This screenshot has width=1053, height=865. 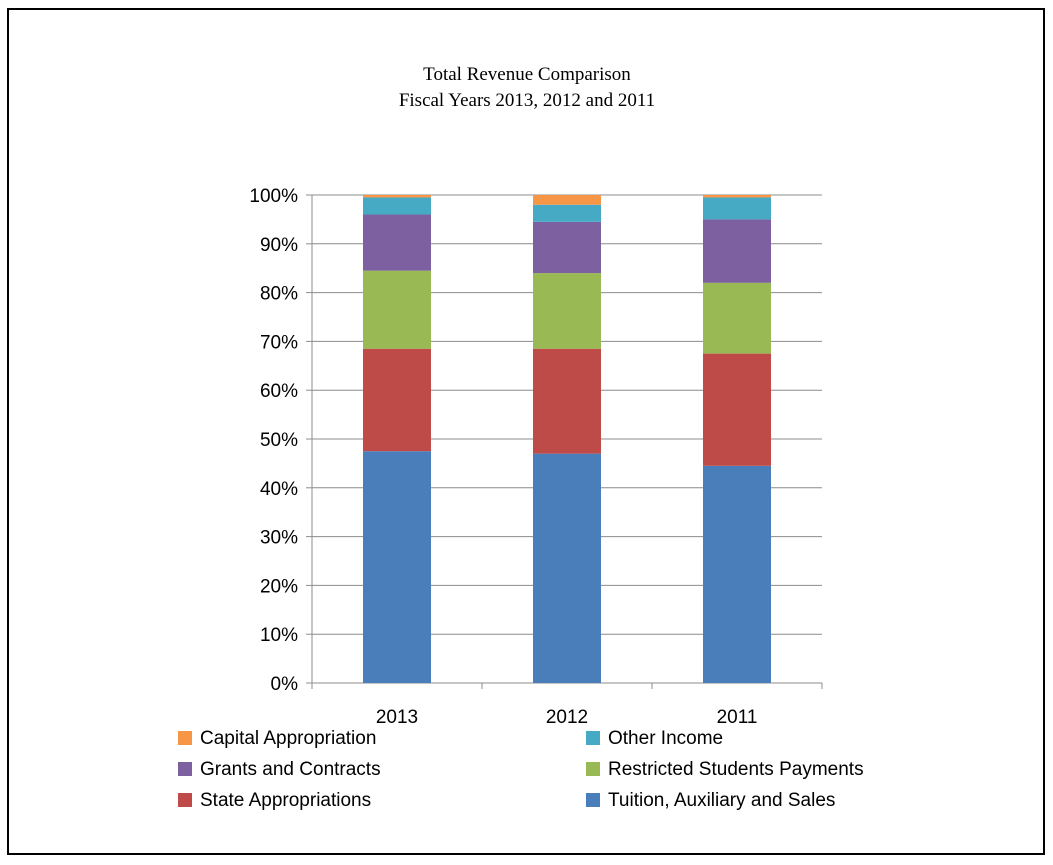 I want to click on bar-segment-capital-appropriation-2013, so click(x=397, y=196).